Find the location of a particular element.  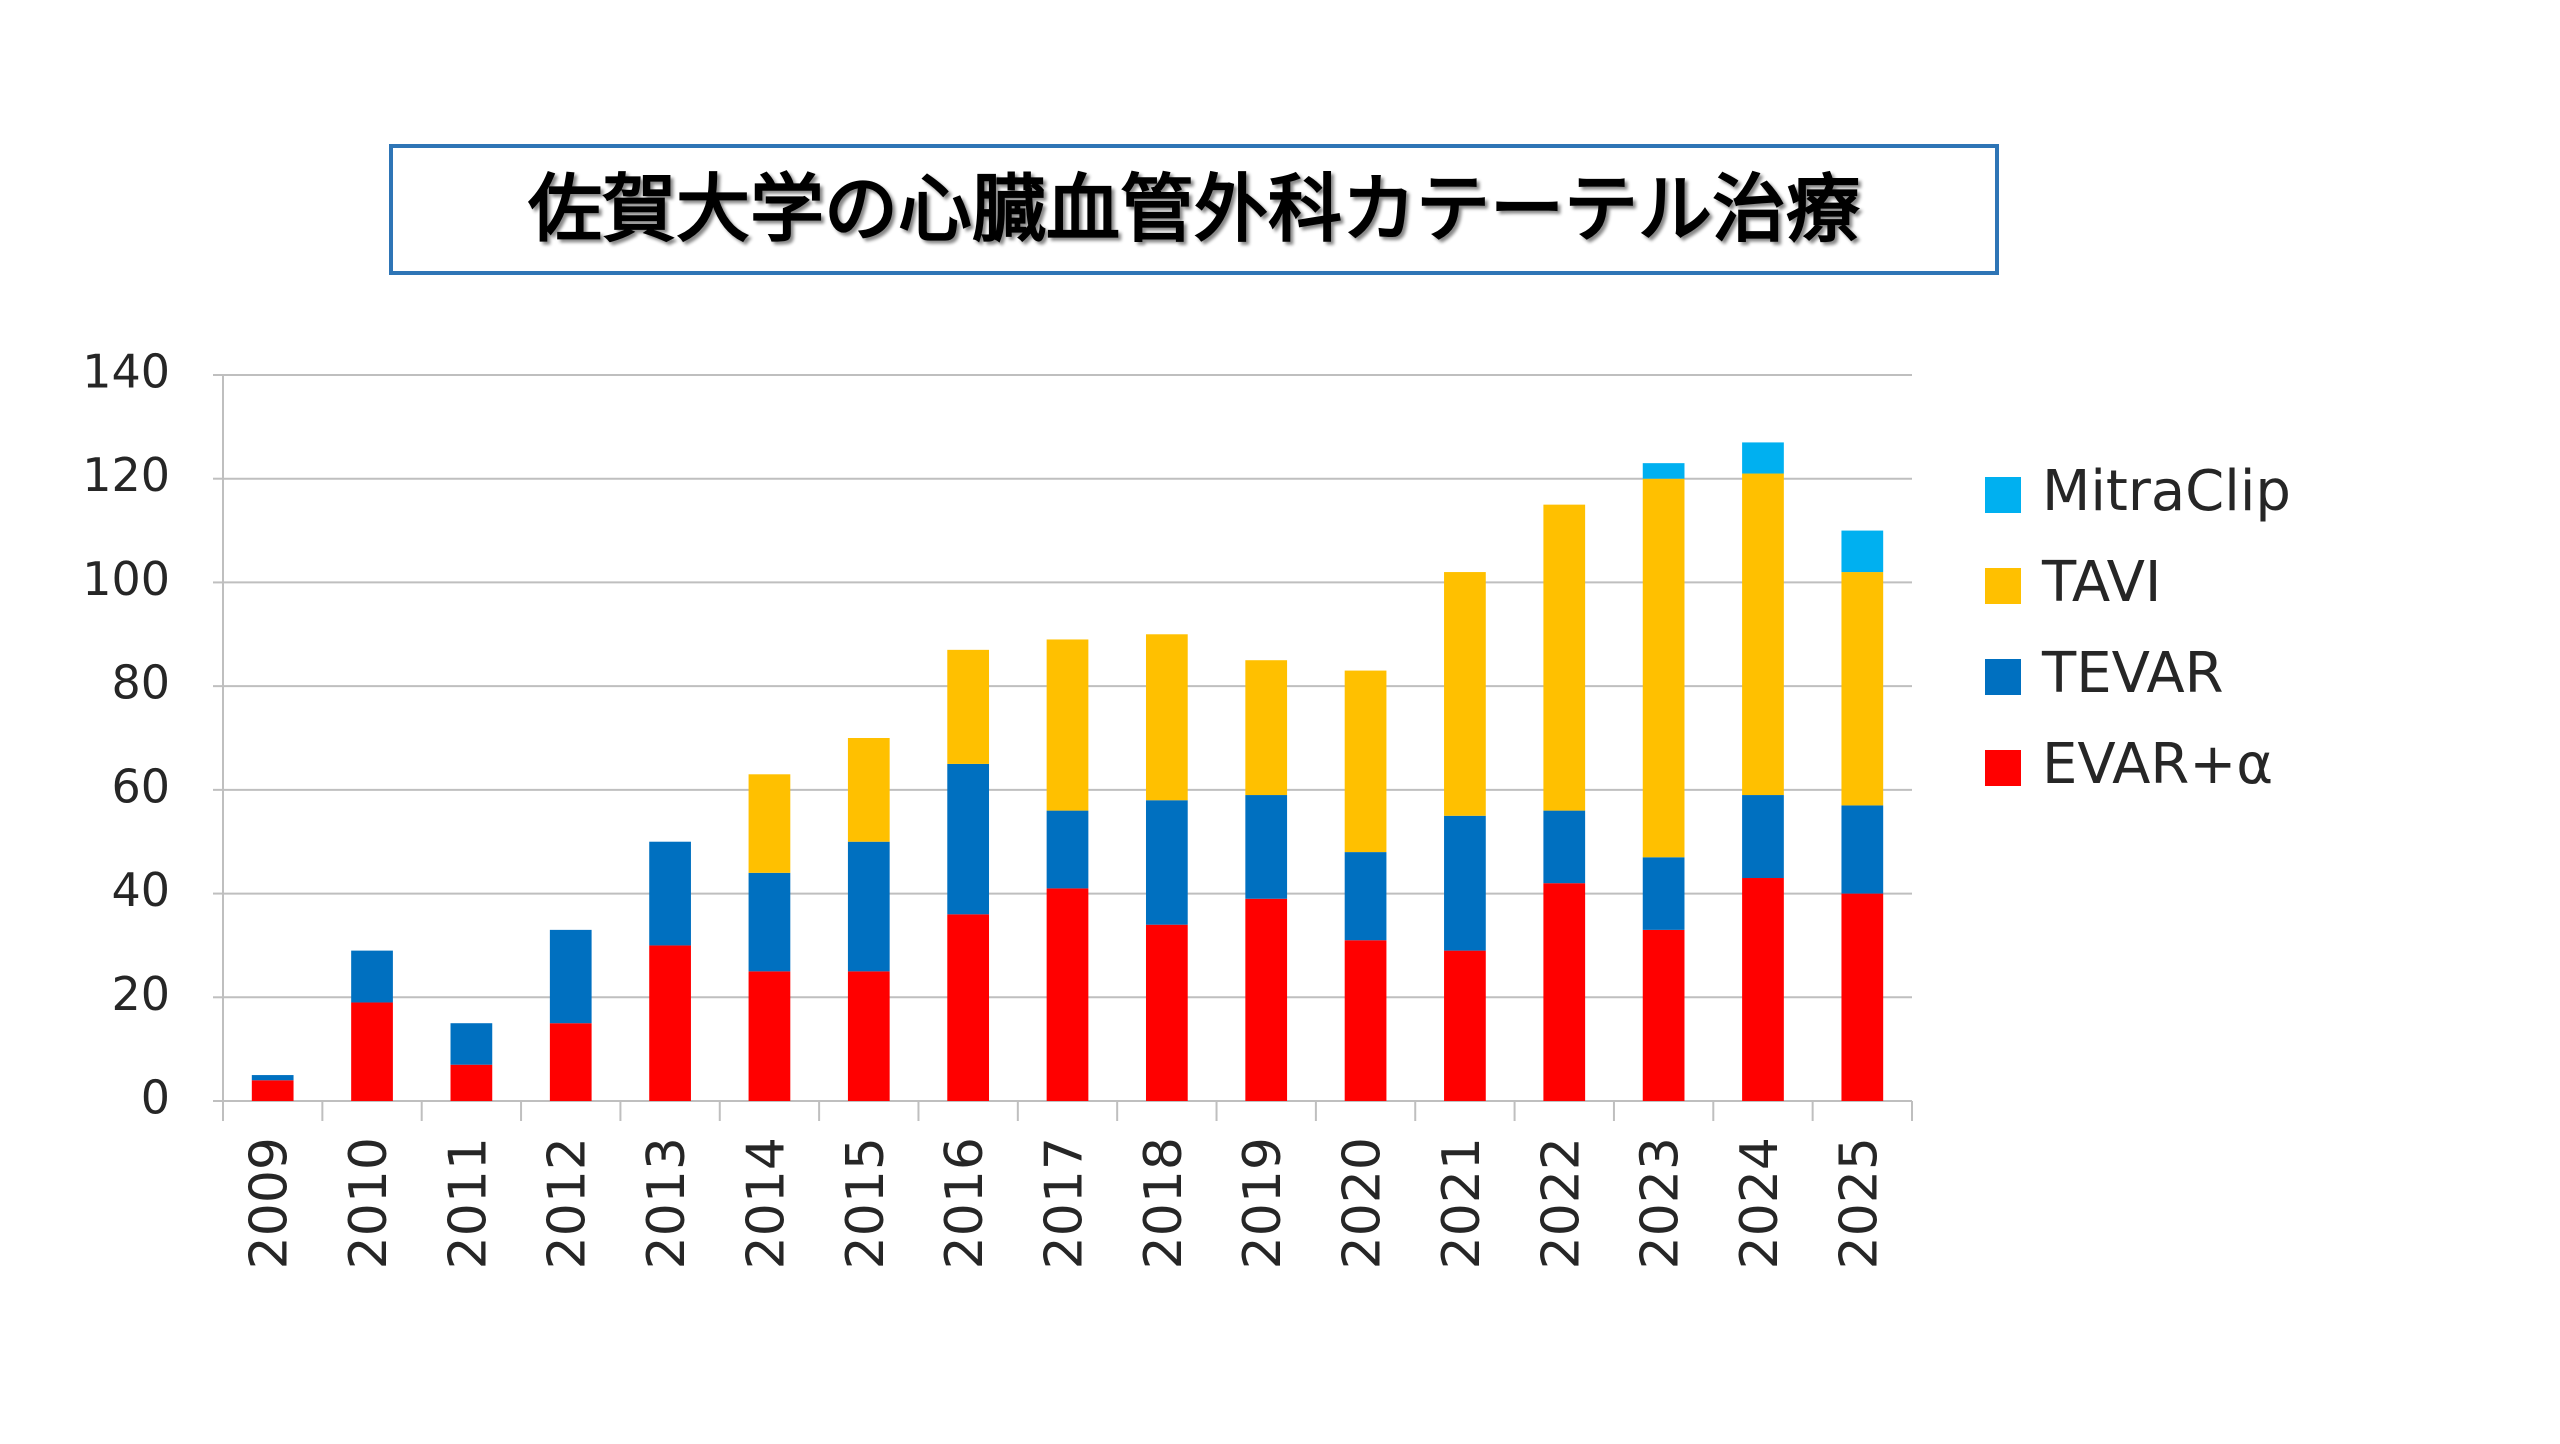

x-tick-label: 2011 is located at coordinates (468, 1203).